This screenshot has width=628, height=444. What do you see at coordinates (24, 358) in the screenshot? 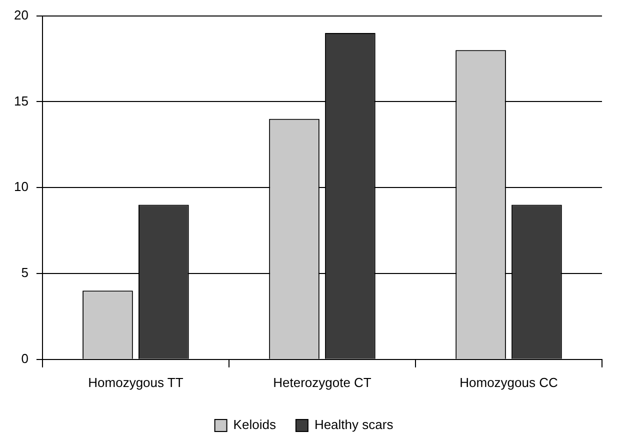
I see `y-tick-label: 0` at bounding box center [24, 358].